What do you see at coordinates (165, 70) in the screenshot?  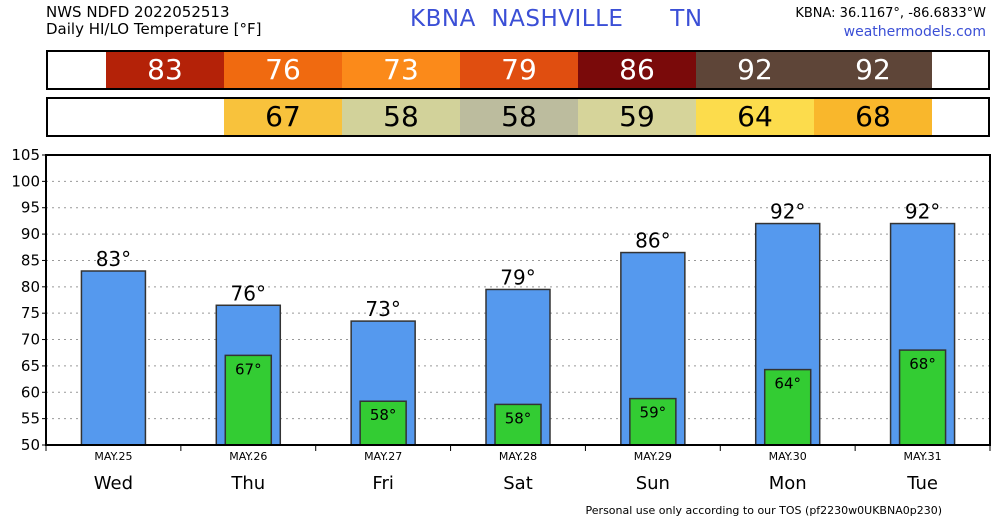 I see `high-temp-cell: 83` at bounding box center [165, 70].